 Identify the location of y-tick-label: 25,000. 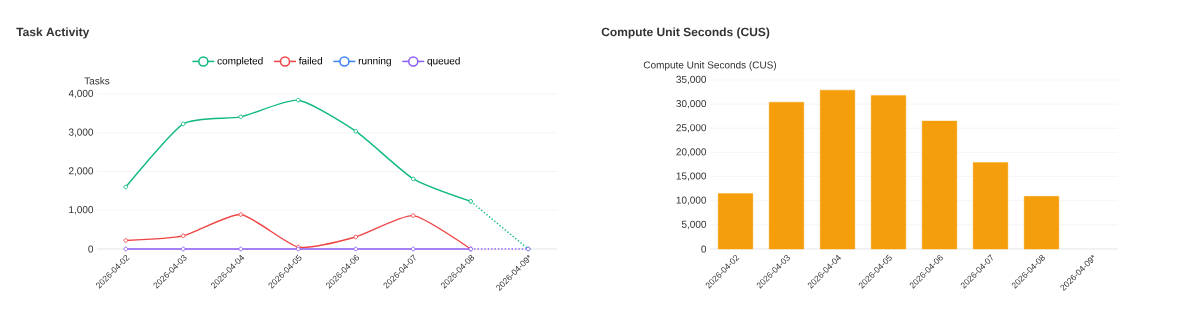
(691, 128).